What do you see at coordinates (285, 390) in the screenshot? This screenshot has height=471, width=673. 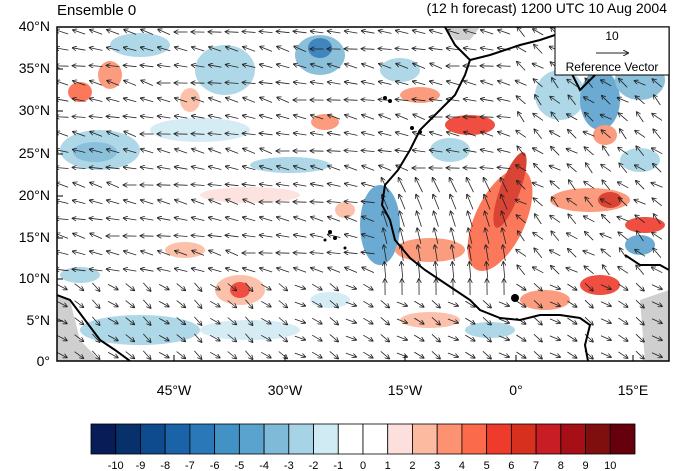 I see `lon-label-30w: 30°W` at bounding box center [285, 390].